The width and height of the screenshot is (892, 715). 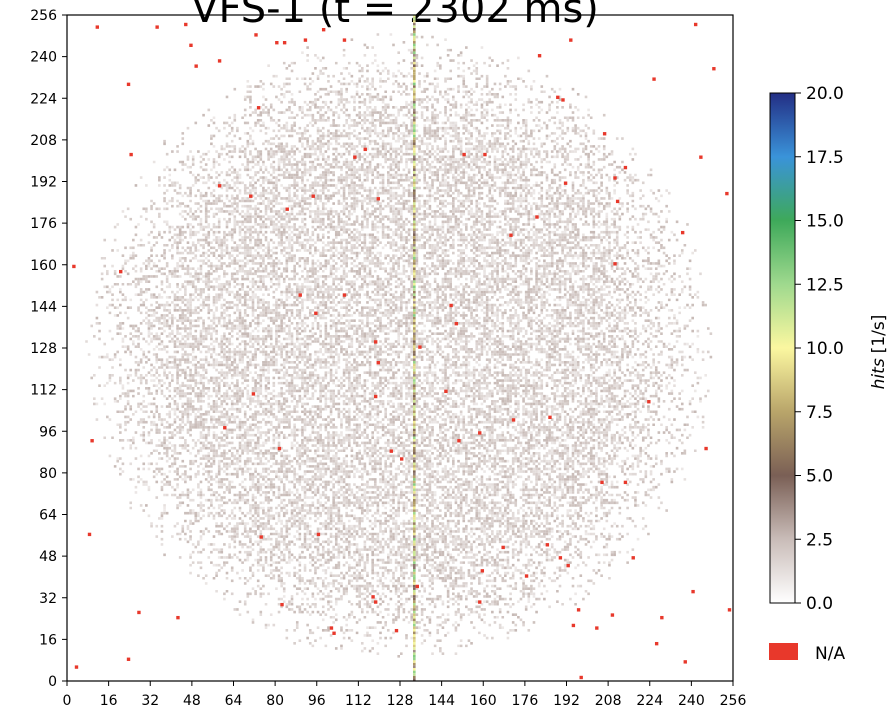 What do you see at coordinates (825, 222) in the screenshot?
I see `colorbar-tick-label: 15.0` at bounding box center [825, 222].